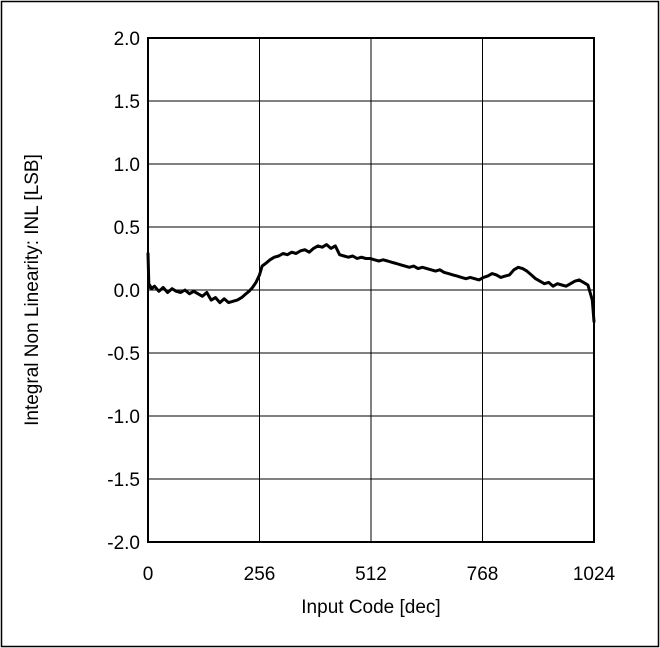 The width and height of the screenshot is (660, 648). I want to click on x-tick-label: 512, so click(371, 574).